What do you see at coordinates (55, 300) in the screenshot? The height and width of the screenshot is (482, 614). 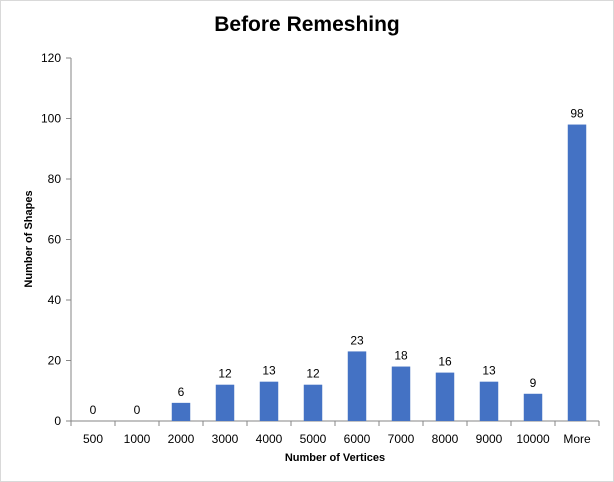 I see `y-tick-label: 40` at bounding box center [55, 300].